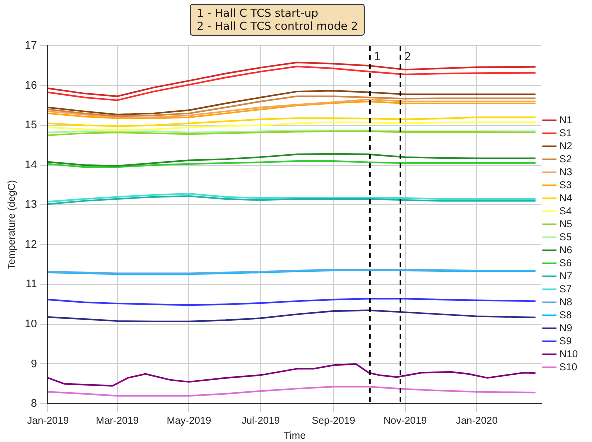 Image resolution: width=592 pixels, height=442 pixels. What do you see at coordinates (566, 238) in the screenshot?
I see `legend-label: S5` at bounding box center [566, 238].